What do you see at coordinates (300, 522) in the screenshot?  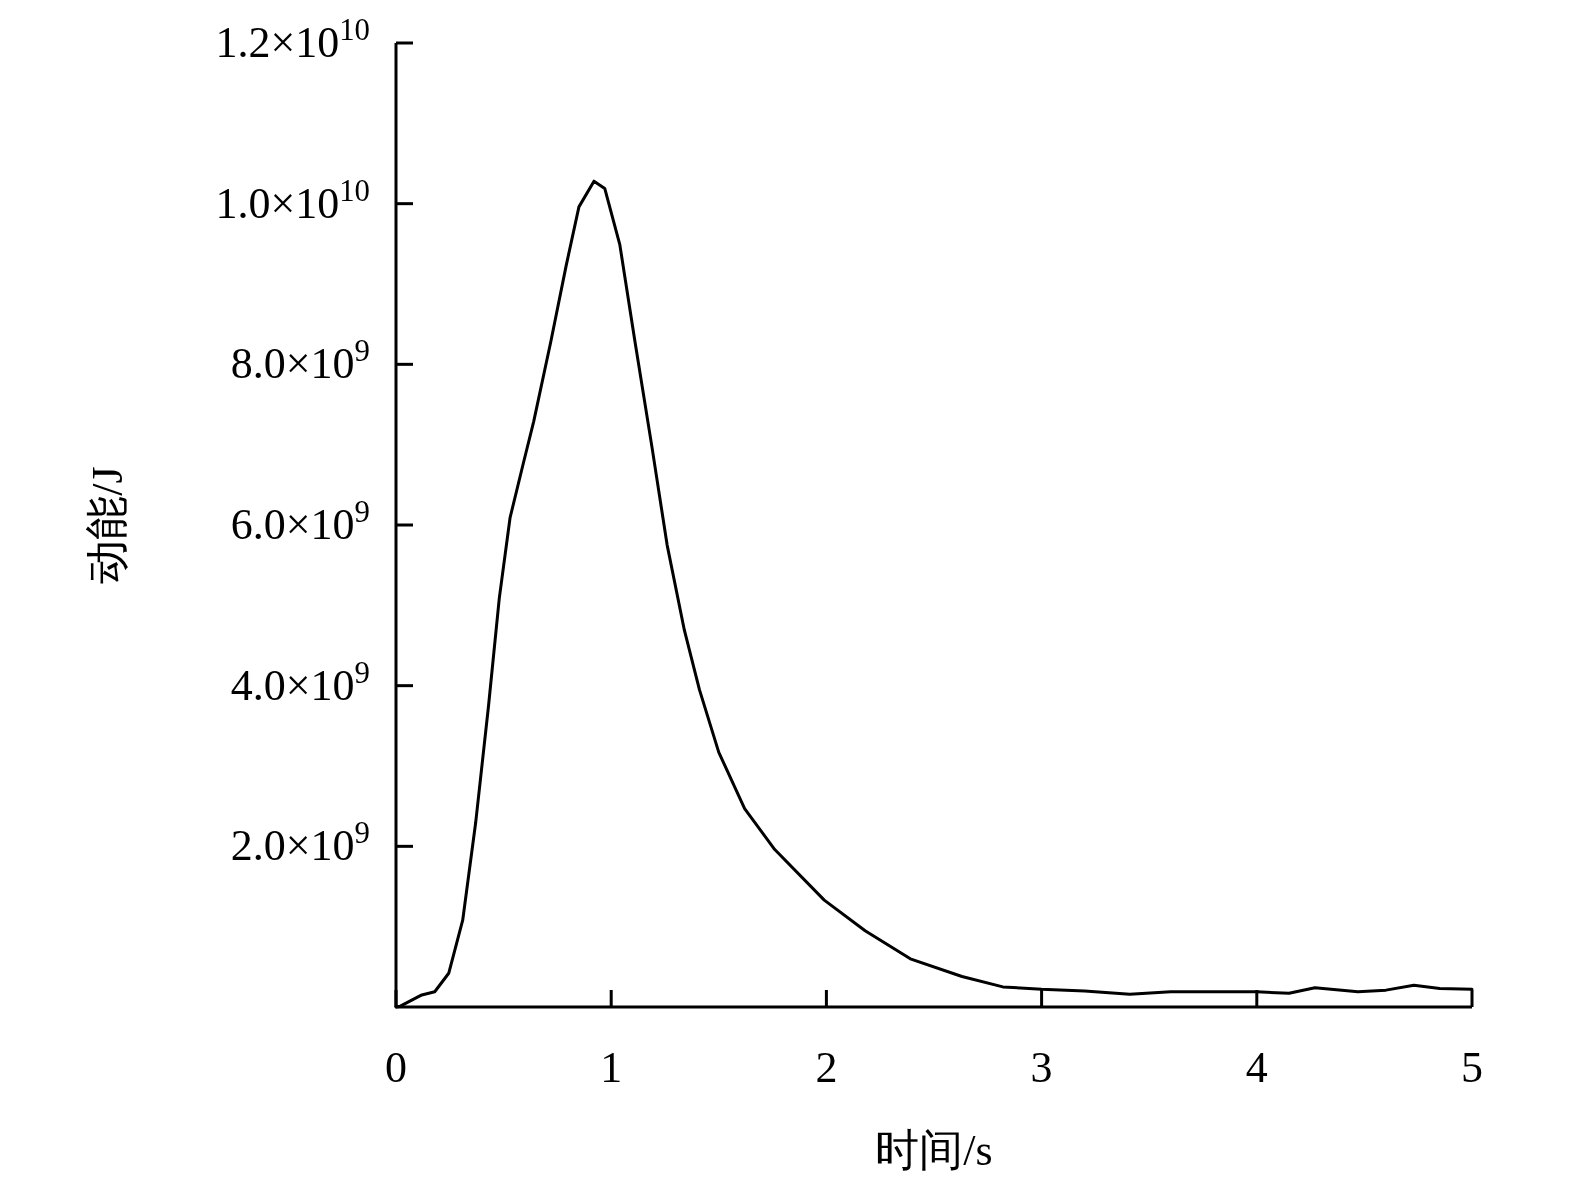 I see `y-tick-label: 6.0×10$^{9}$` at bounding box center [300, 522].